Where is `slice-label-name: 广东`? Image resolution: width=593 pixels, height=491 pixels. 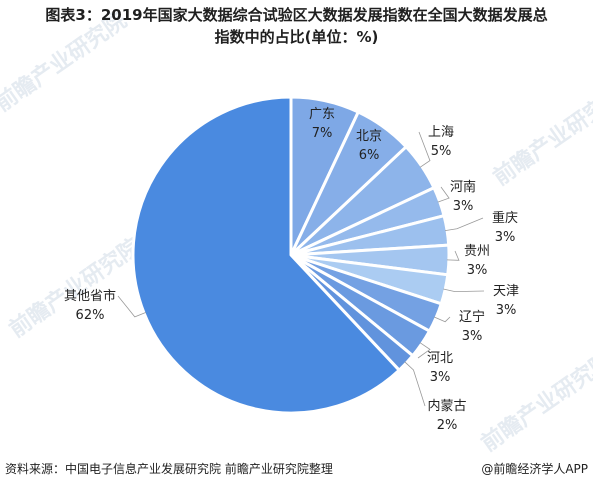
slice-label-name: 广东 is located at coordinates (322, 114).